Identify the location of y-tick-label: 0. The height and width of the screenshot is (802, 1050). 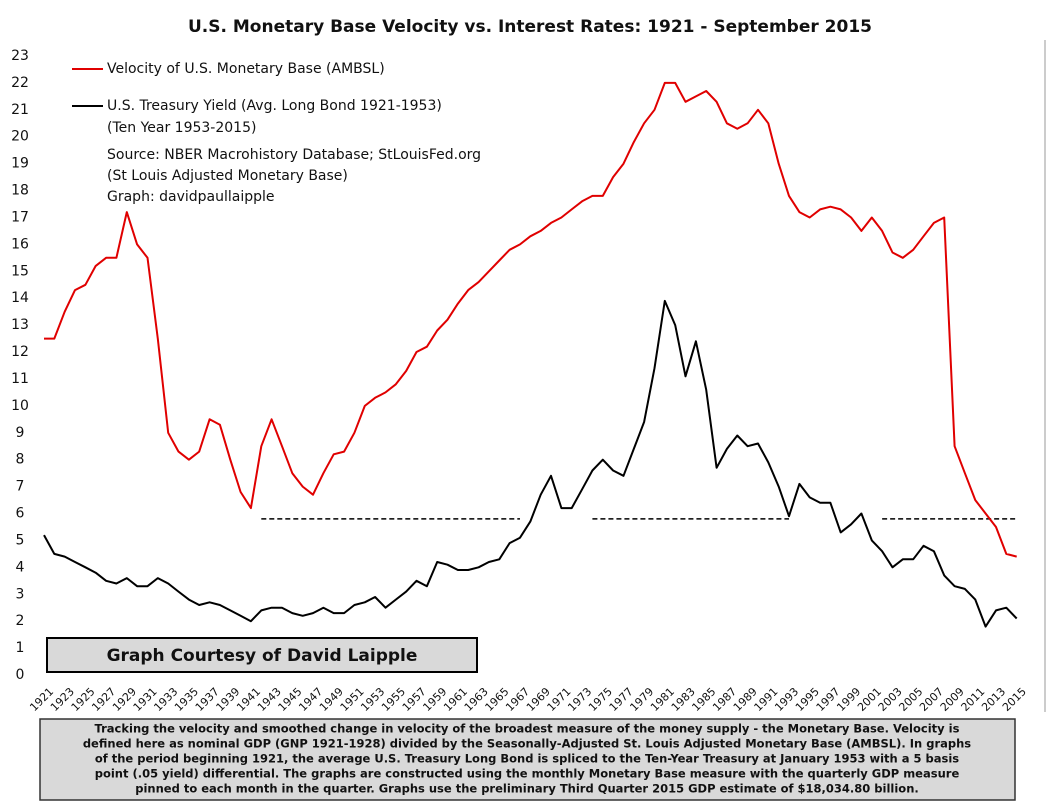
(20, 675).